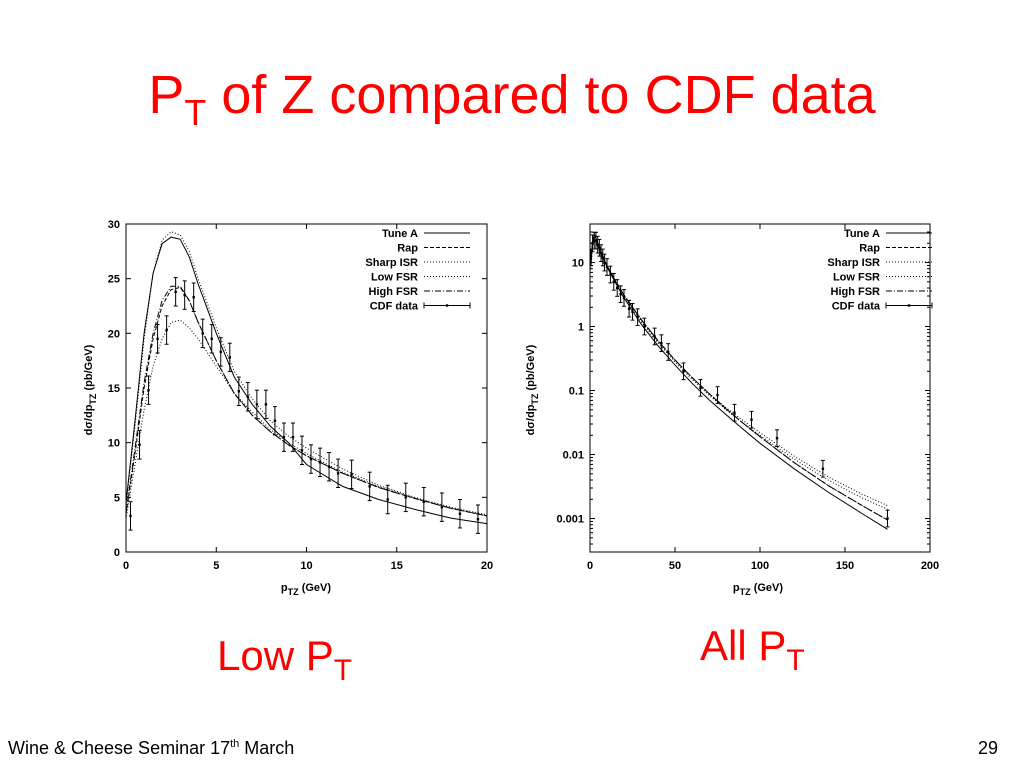 Image resolution: width=1024 pixels, height=768 pixels. Describe the element at coordinates (795, 660) in the screenshot. I see `all-pt-caption-sub: T` at that location.